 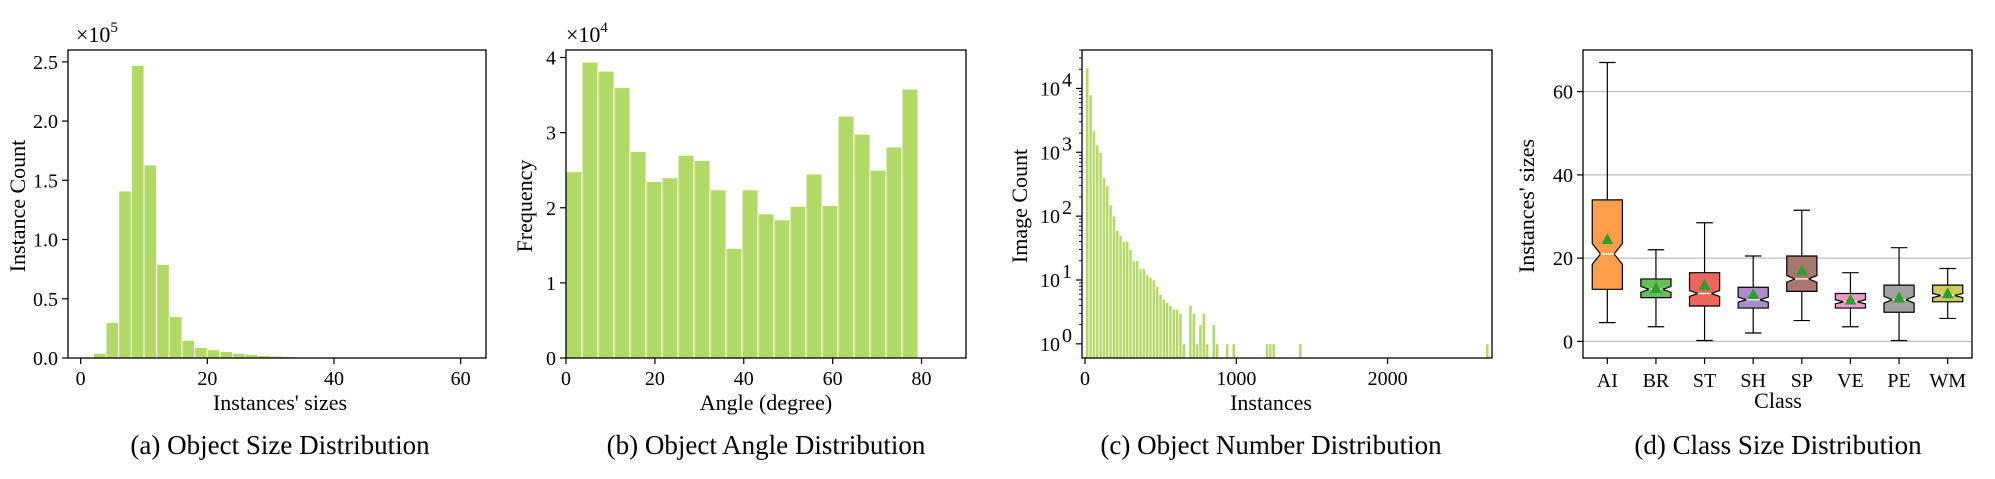 What do you see at coordinates (97, 33) in the screenshot?
I see `size-multiplier: ×10⁵` at bounding box center [97, 33].